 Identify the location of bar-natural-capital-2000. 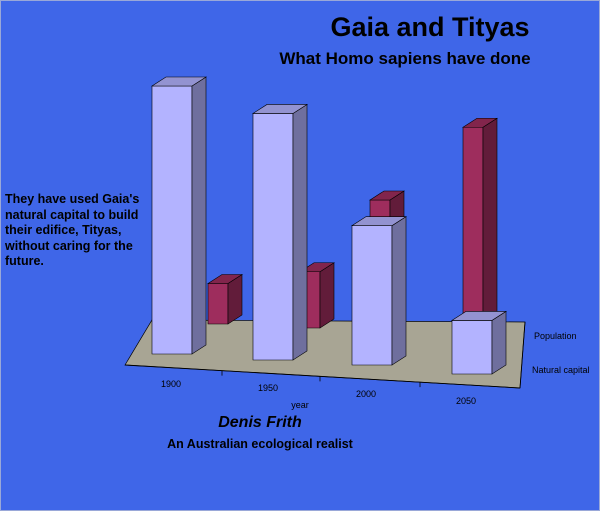
(379, 291).